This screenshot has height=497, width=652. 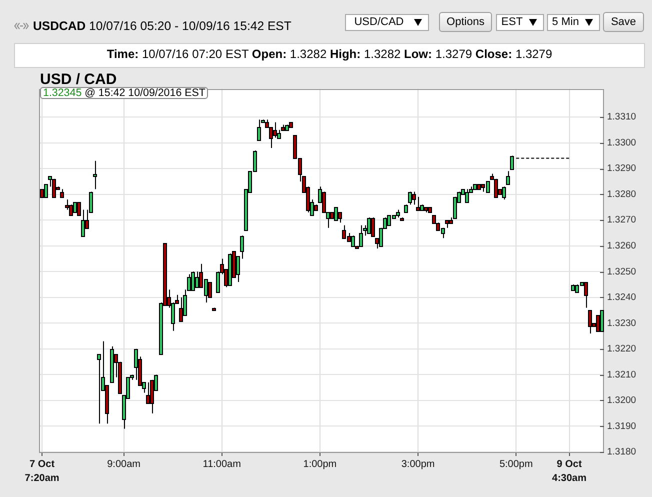 What do you see at coordinates (418, 464) in the screenshot?
I see `x-tick-label: 3:00pm` at bounding box center [418, 464].